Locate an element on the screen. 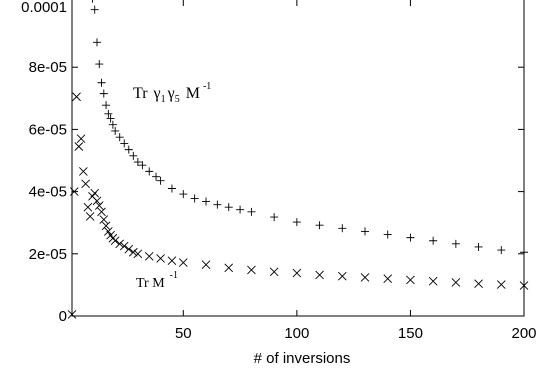  x-axis-label: # of inversions is located at coordinates (302, 358).